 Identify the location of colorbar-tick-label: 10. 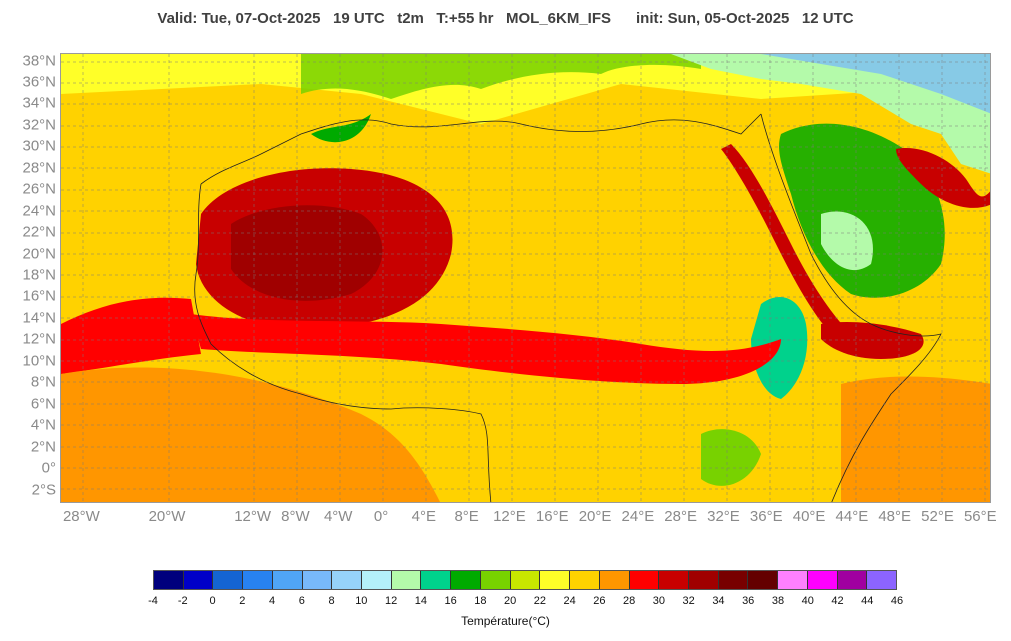
(361, 601).